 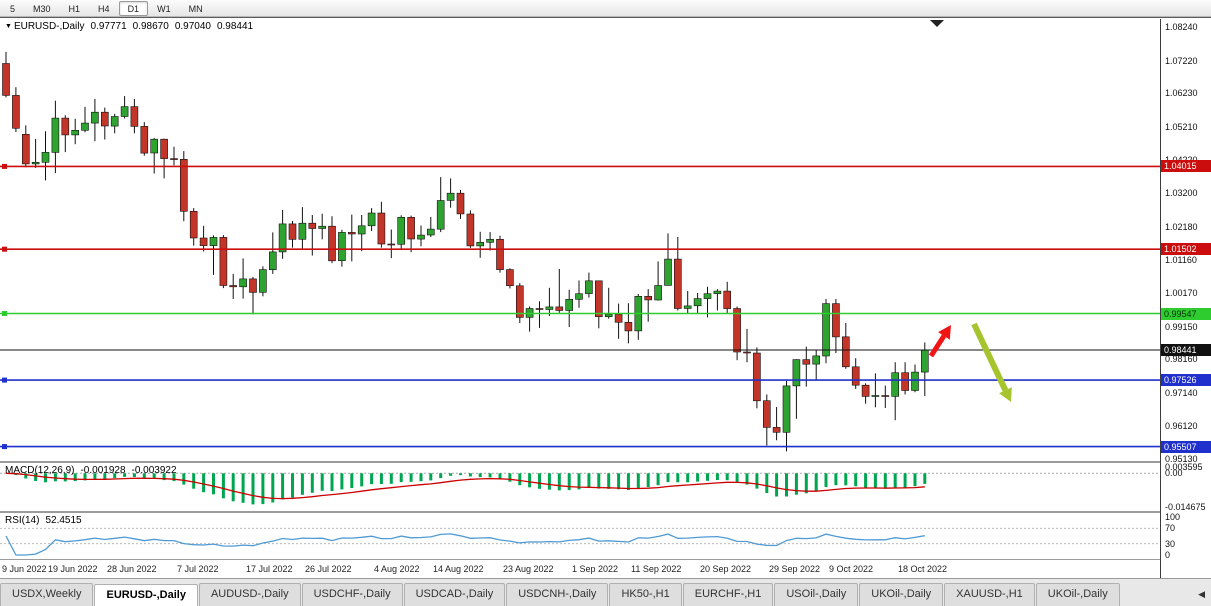 I want to click on date-axis-label: 1 Sep 2022, so click(x=595, y=569).